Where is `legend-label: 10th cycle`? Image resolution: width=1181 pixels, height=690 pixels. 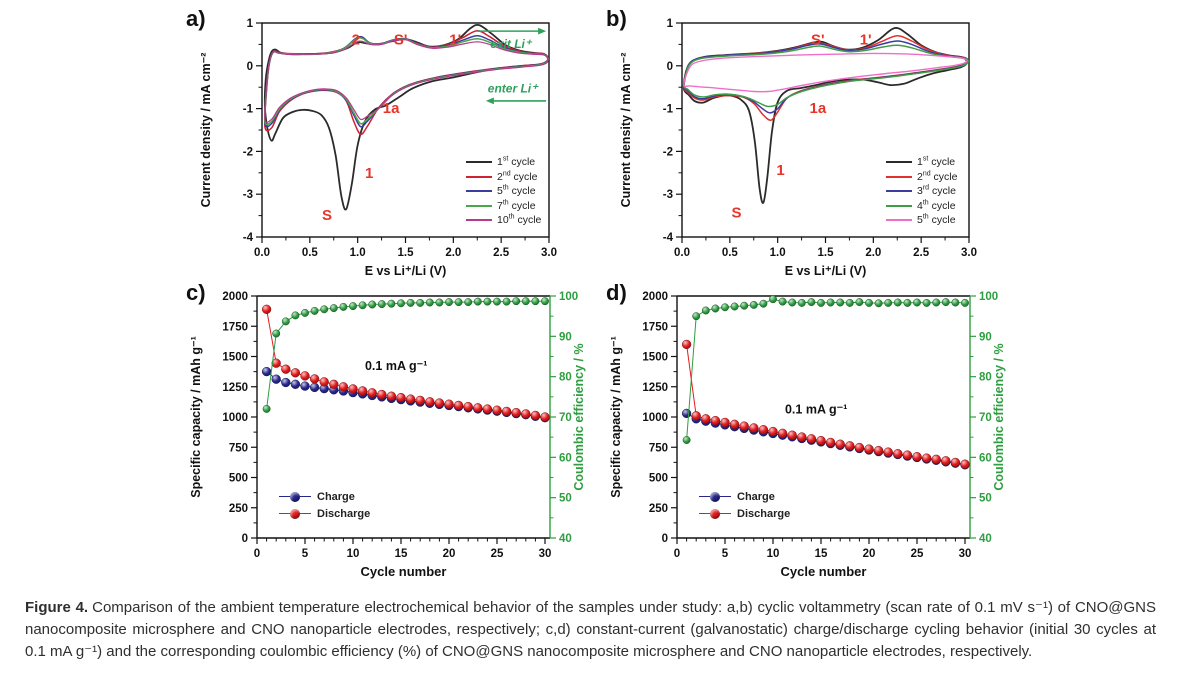
legend-label: 10th cycle is located at coordinates (519, 220).